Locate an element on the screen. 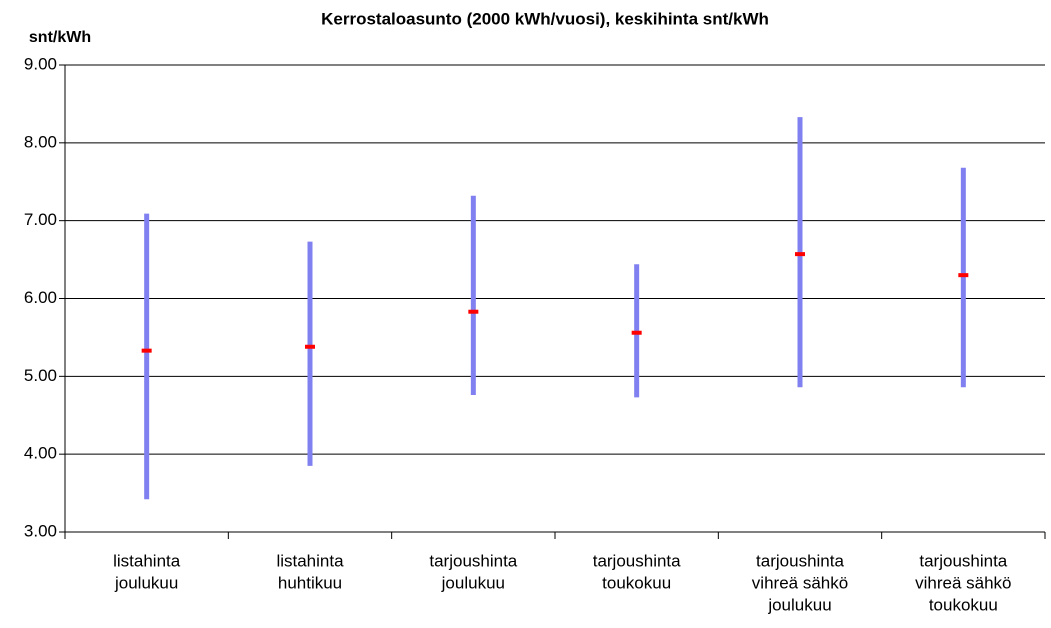  y-axis-label: snt/kWh is located at coordinates (60, 37).